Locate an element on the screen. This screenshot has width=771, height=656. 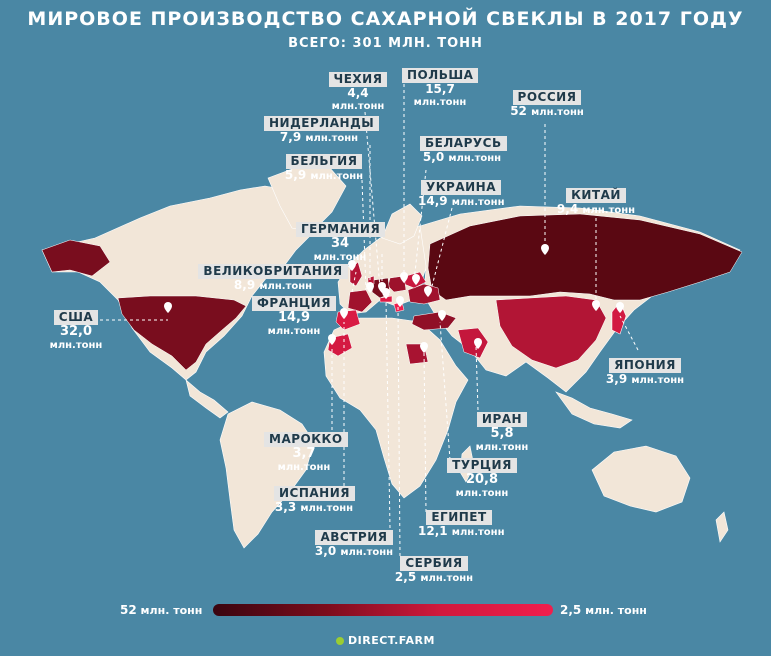
scale-min-value: 2,5 is located at coordinates (571, 610).